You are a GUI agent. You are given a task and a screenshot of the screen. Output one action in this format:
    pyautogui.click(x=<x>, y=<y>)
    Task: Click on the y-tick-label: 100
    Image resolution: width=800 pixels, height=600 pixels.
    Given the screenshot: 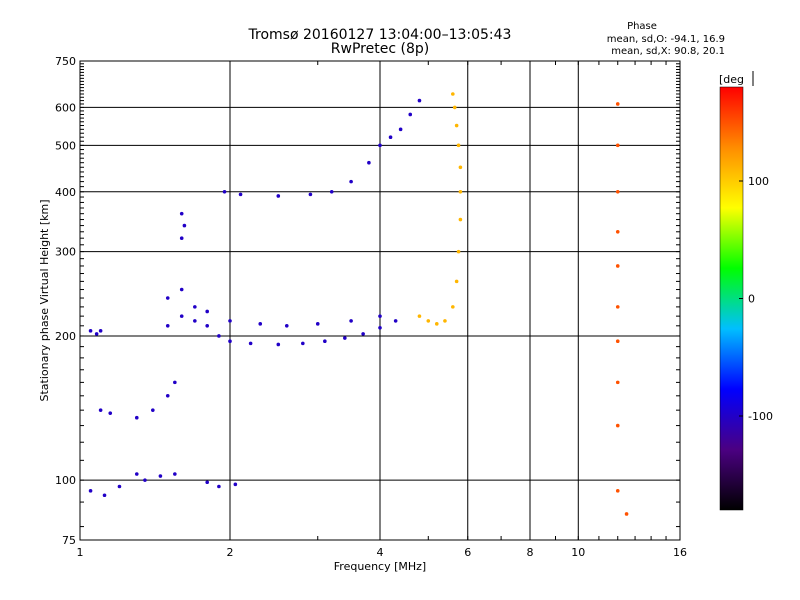 What is the action you would take?
    pyautogui.click(x=65, y=480)
    